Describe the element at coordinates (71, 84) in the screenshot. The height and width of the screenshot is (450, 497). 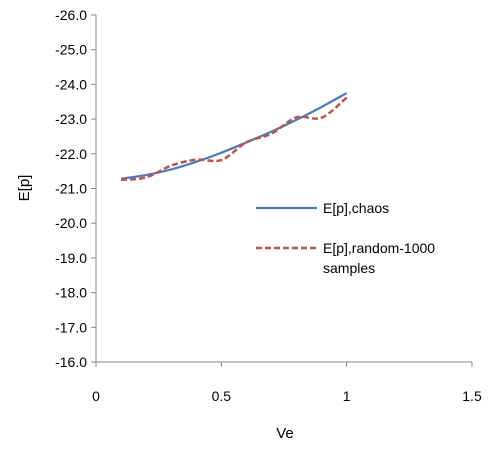
I see `y-tick-label: -24.0` at that location.